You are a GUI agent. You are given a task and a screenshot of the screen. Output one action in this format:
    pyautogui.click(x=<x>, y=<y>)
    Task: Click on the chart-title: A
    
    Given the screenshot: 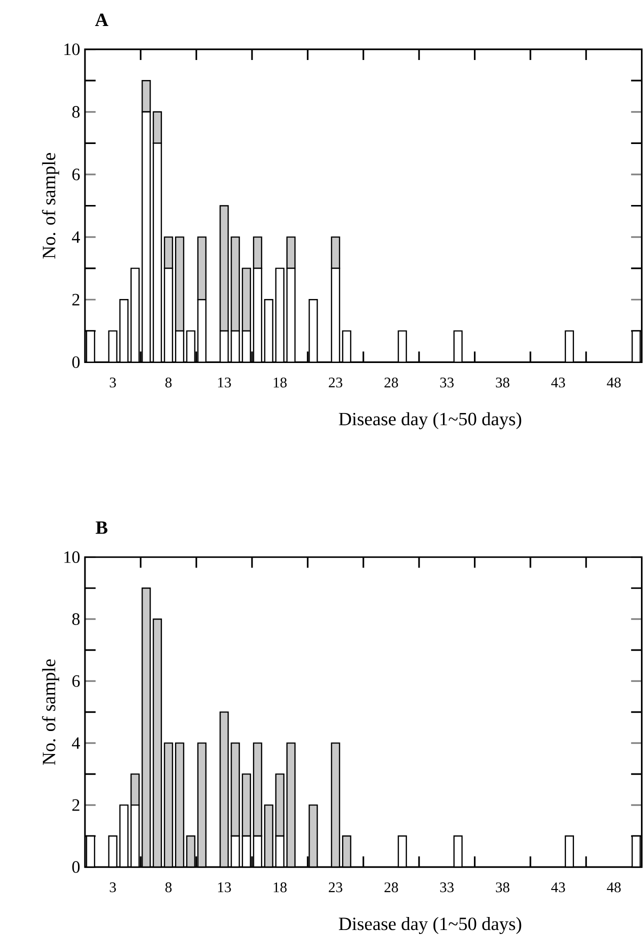 What is the action you would take?
    pyautogui.click(x=101, y=20)
    